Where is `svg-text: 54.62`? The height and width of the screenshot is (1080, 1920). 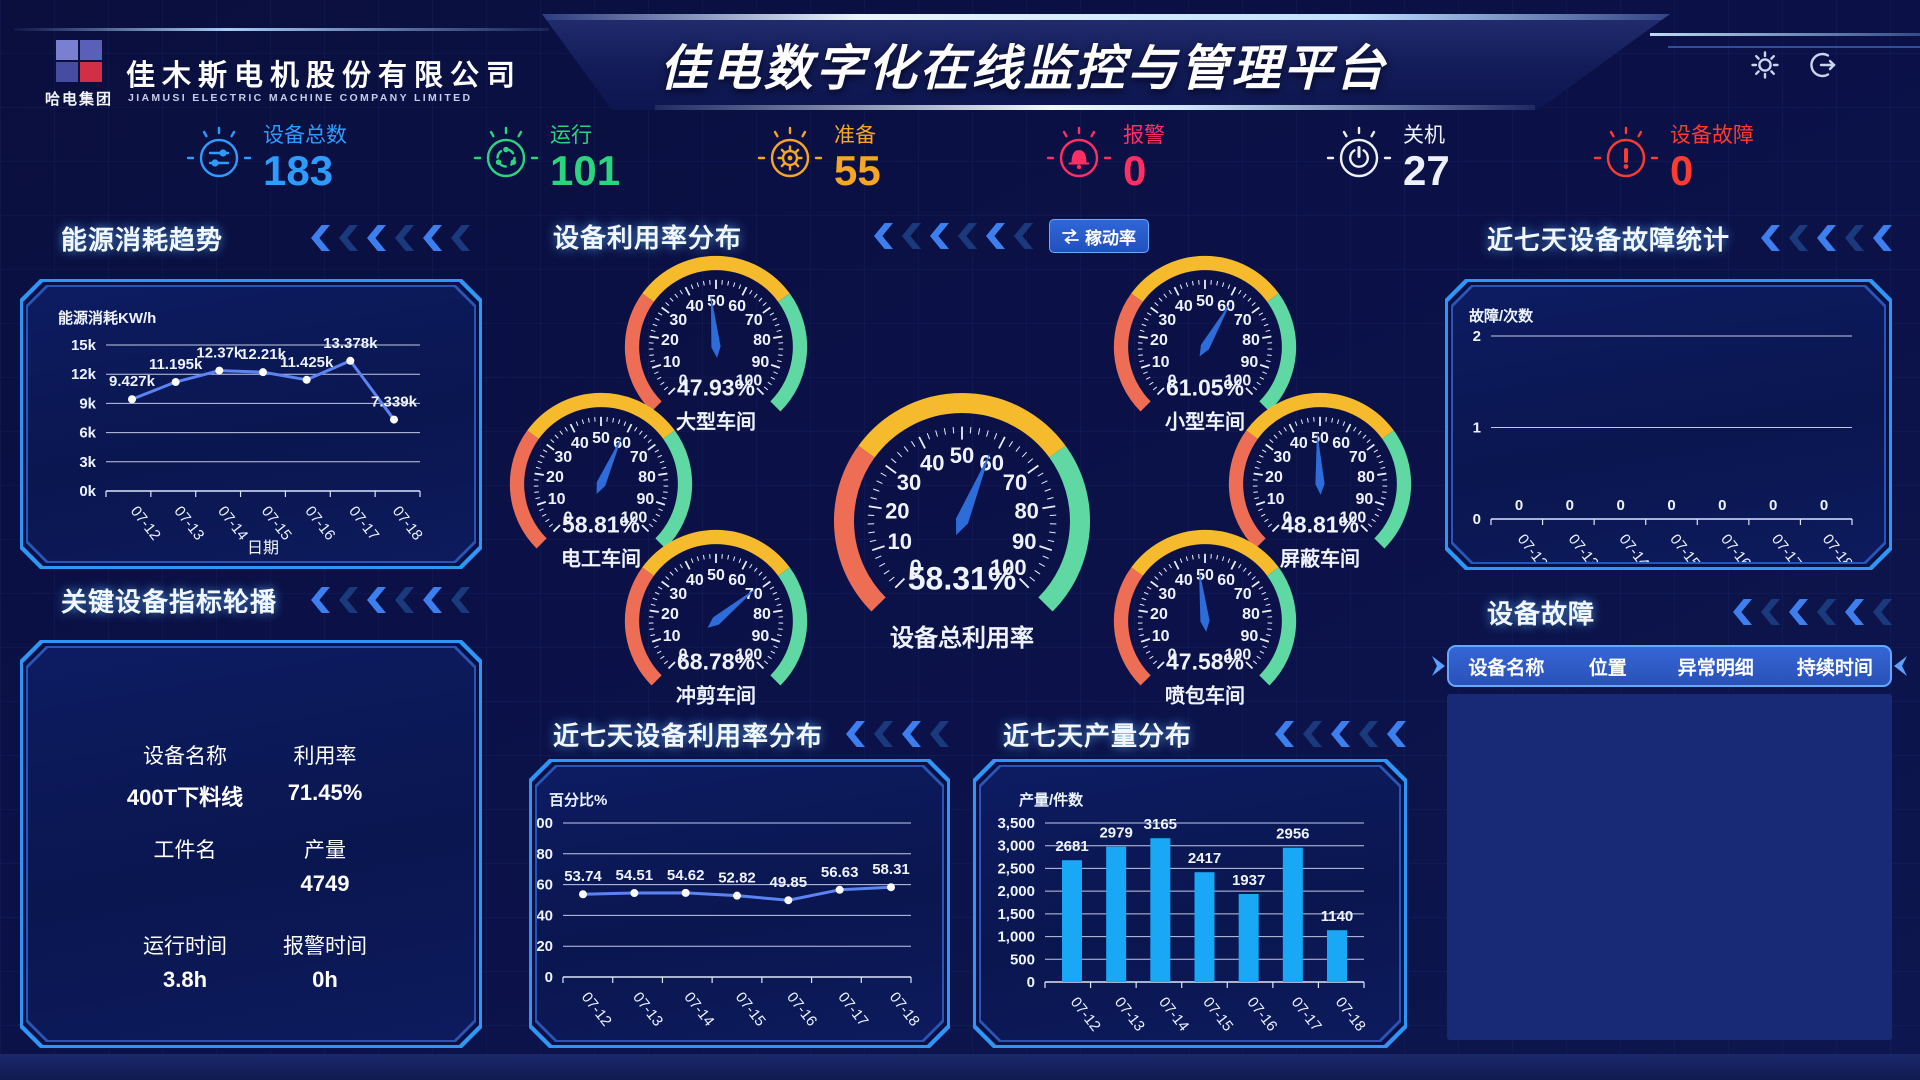 svg-text: 54.62 is located at coordinates (686, 875).